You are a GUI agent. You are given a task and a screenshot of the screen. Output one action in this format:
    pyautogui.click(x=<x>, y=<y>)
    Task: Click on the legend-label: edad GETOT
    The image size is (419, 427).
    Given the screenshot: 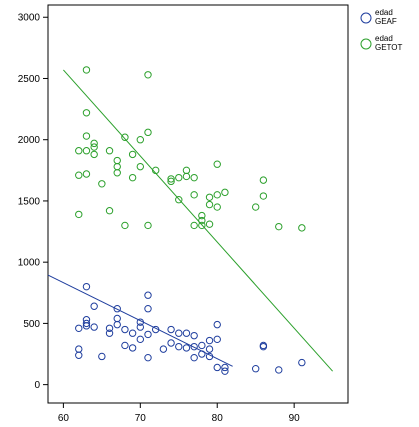 What is the action you would take?
    pyautogui.click(x=389, y=43)
    